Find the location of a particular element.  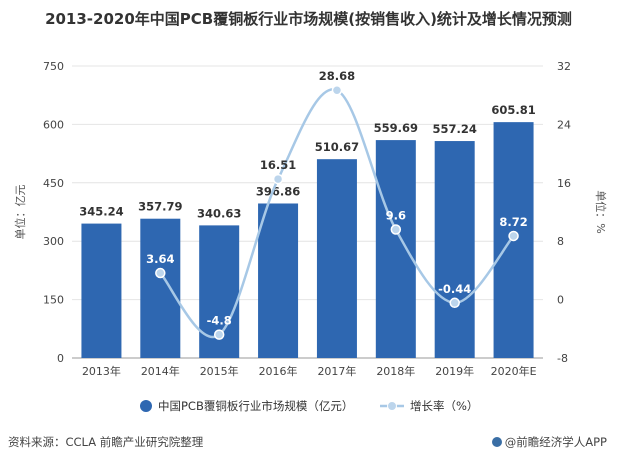

y-right-tick-label: 16 is located at coordinates (564, 183).